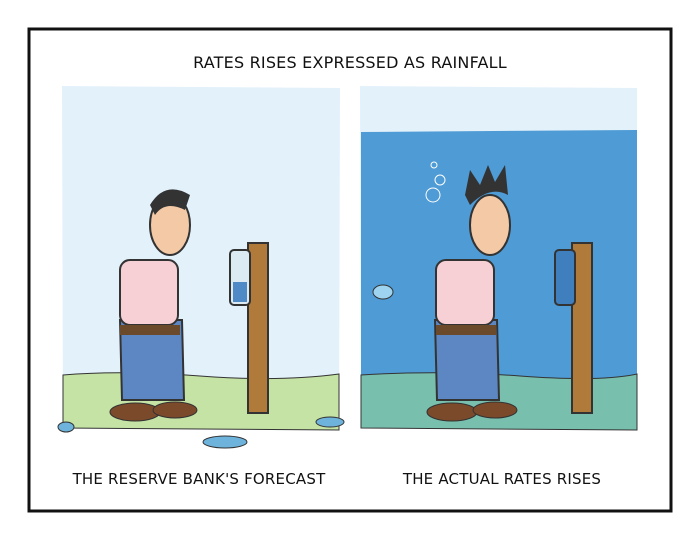 The width and height of the screenshot is (700, 539). What do you see at coordinates (383, 292) in the screenshot?
I see `fish` at bounding box center [383, 292].